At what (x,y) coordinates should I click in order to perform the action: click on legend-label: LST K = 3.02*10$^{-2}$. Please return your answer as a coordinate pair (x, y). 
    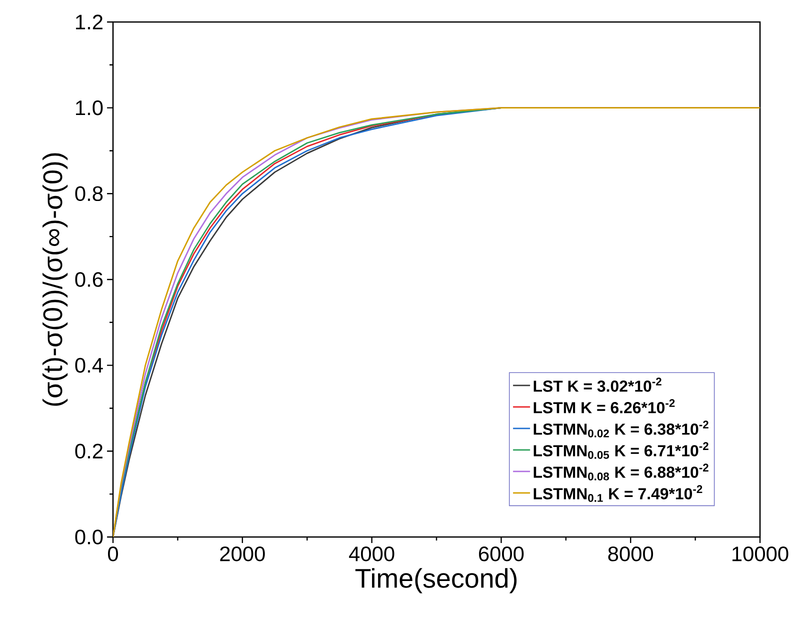
    Looking at the image, I should click on (598, 385).